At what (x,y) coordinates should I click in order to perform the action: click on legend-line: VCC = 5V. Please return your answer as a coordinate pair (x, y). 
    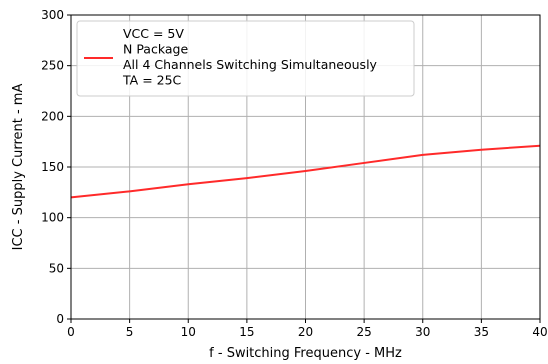
    Looking at the image, I should click on (153, 33).